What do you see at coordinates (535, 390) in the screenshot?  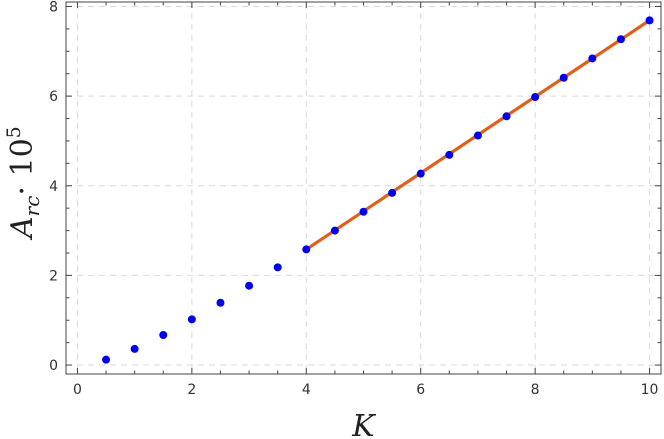 I see `x-tick-label: 8` at bounding box center [535, 390].